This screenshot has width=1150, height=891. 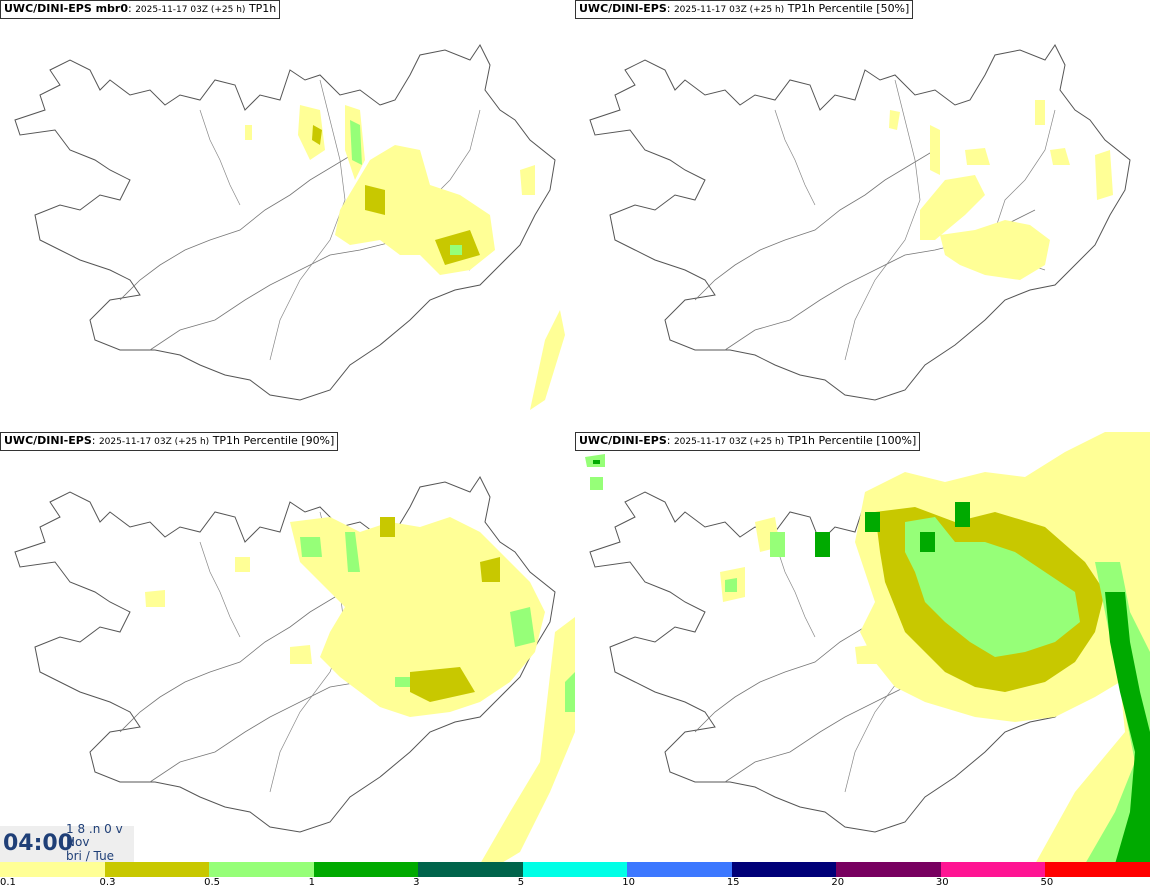 What do you see at coordinates (107, 882) in the screenshot?
I see `legend-tick-label: 0.3` at bounding box center [107, 882].